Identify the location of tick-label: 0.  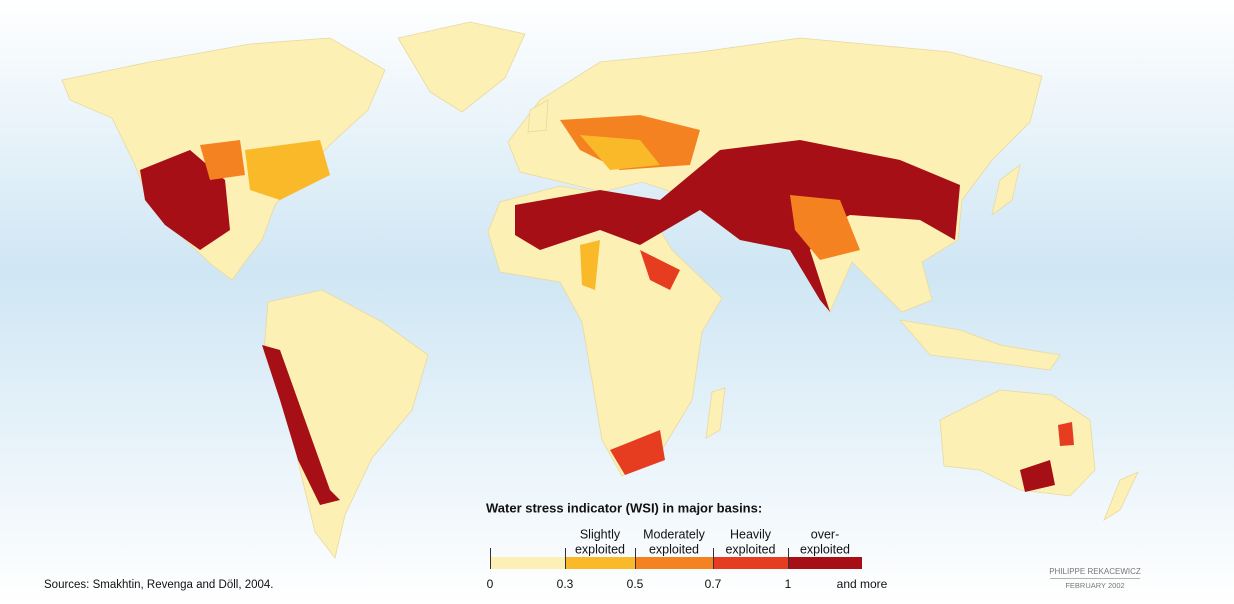
(490, 584).